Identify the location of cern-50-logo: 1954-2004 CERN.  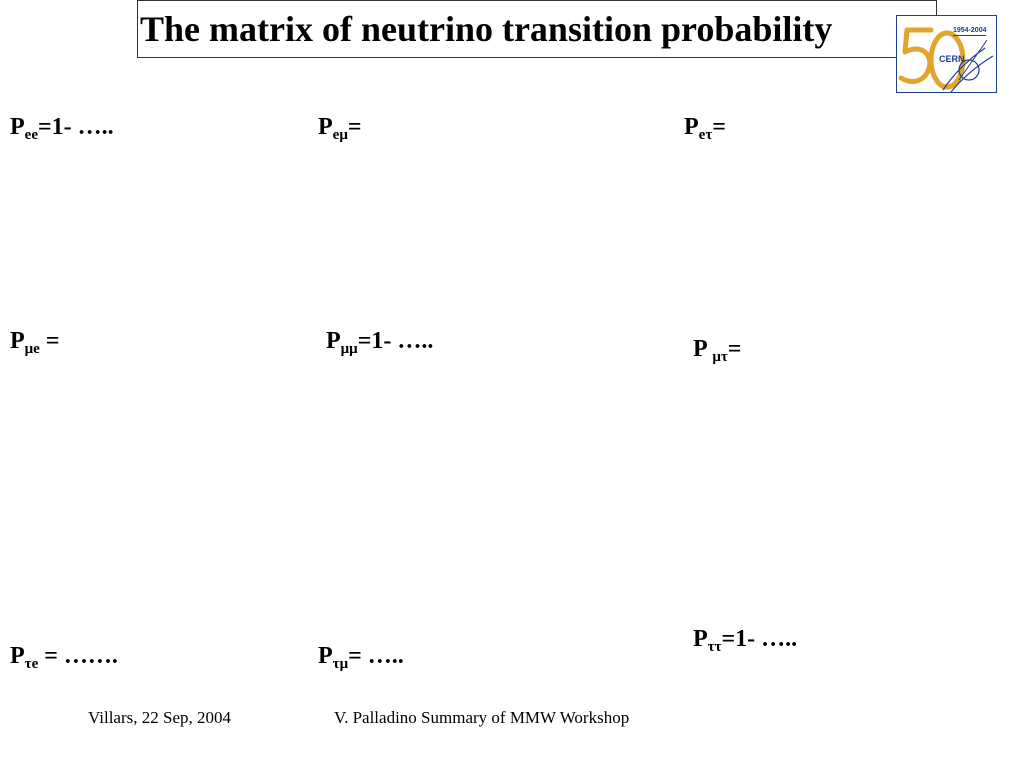
(946, 54).